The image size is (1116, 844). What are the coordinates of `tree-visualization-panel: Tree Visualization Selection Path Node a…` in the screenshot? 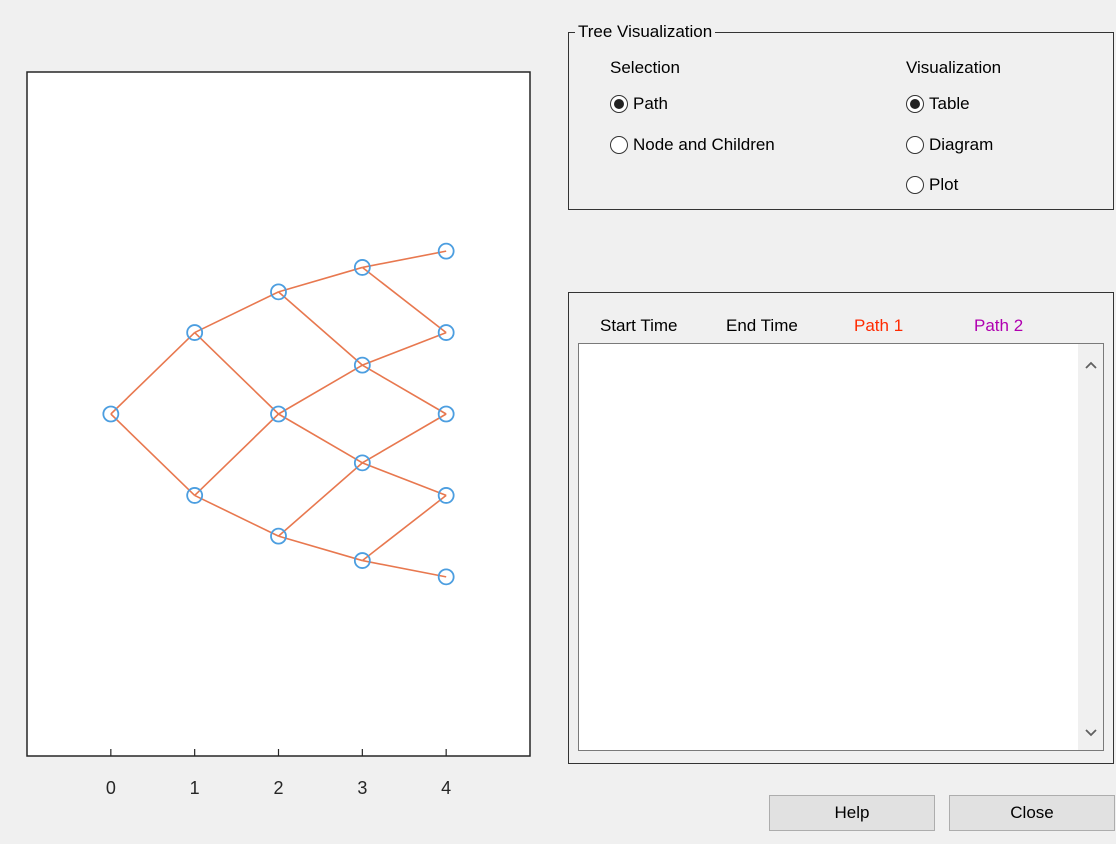 It's located at (841, 115).